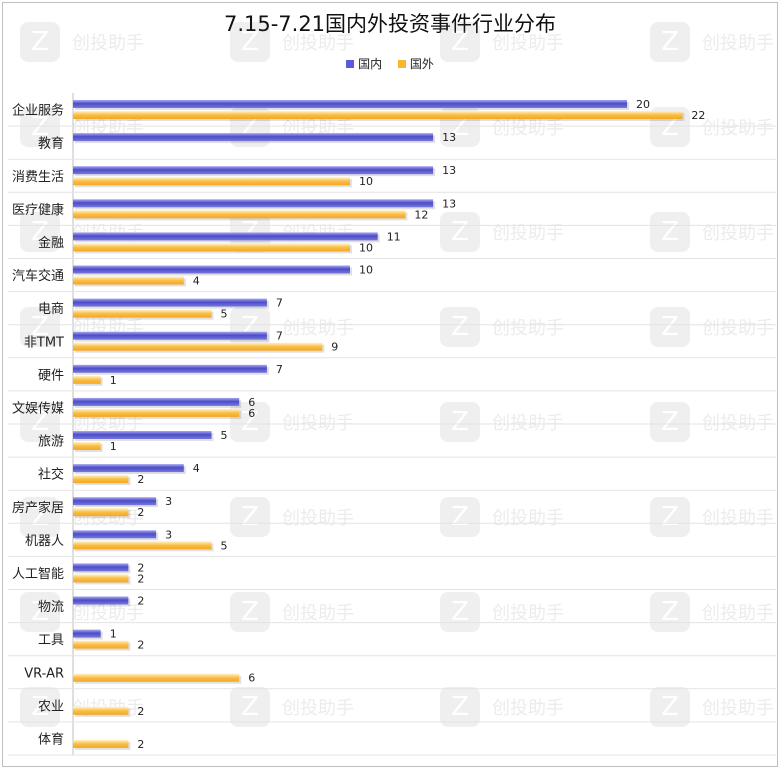  What do you see at coordinates (51, 243) in the screenshot?
I see `category-label: 金融` at bounding box center [51, 243].